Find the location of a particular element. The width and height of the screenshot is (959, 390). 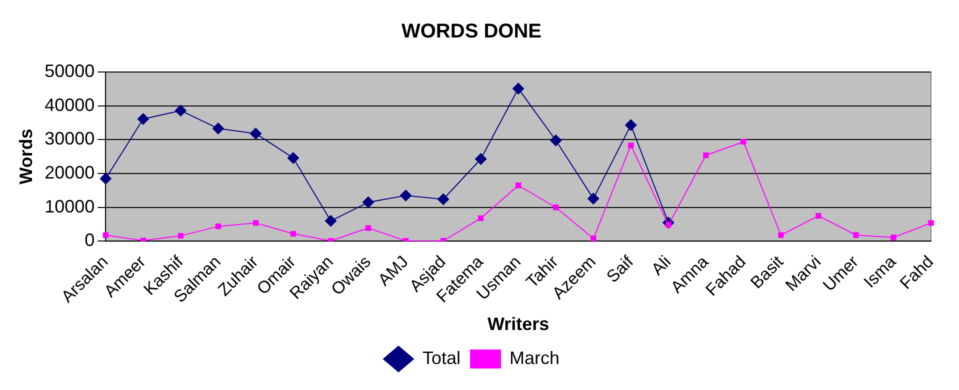

y-tick-label: 30000 is located at coordinates (69, 138).